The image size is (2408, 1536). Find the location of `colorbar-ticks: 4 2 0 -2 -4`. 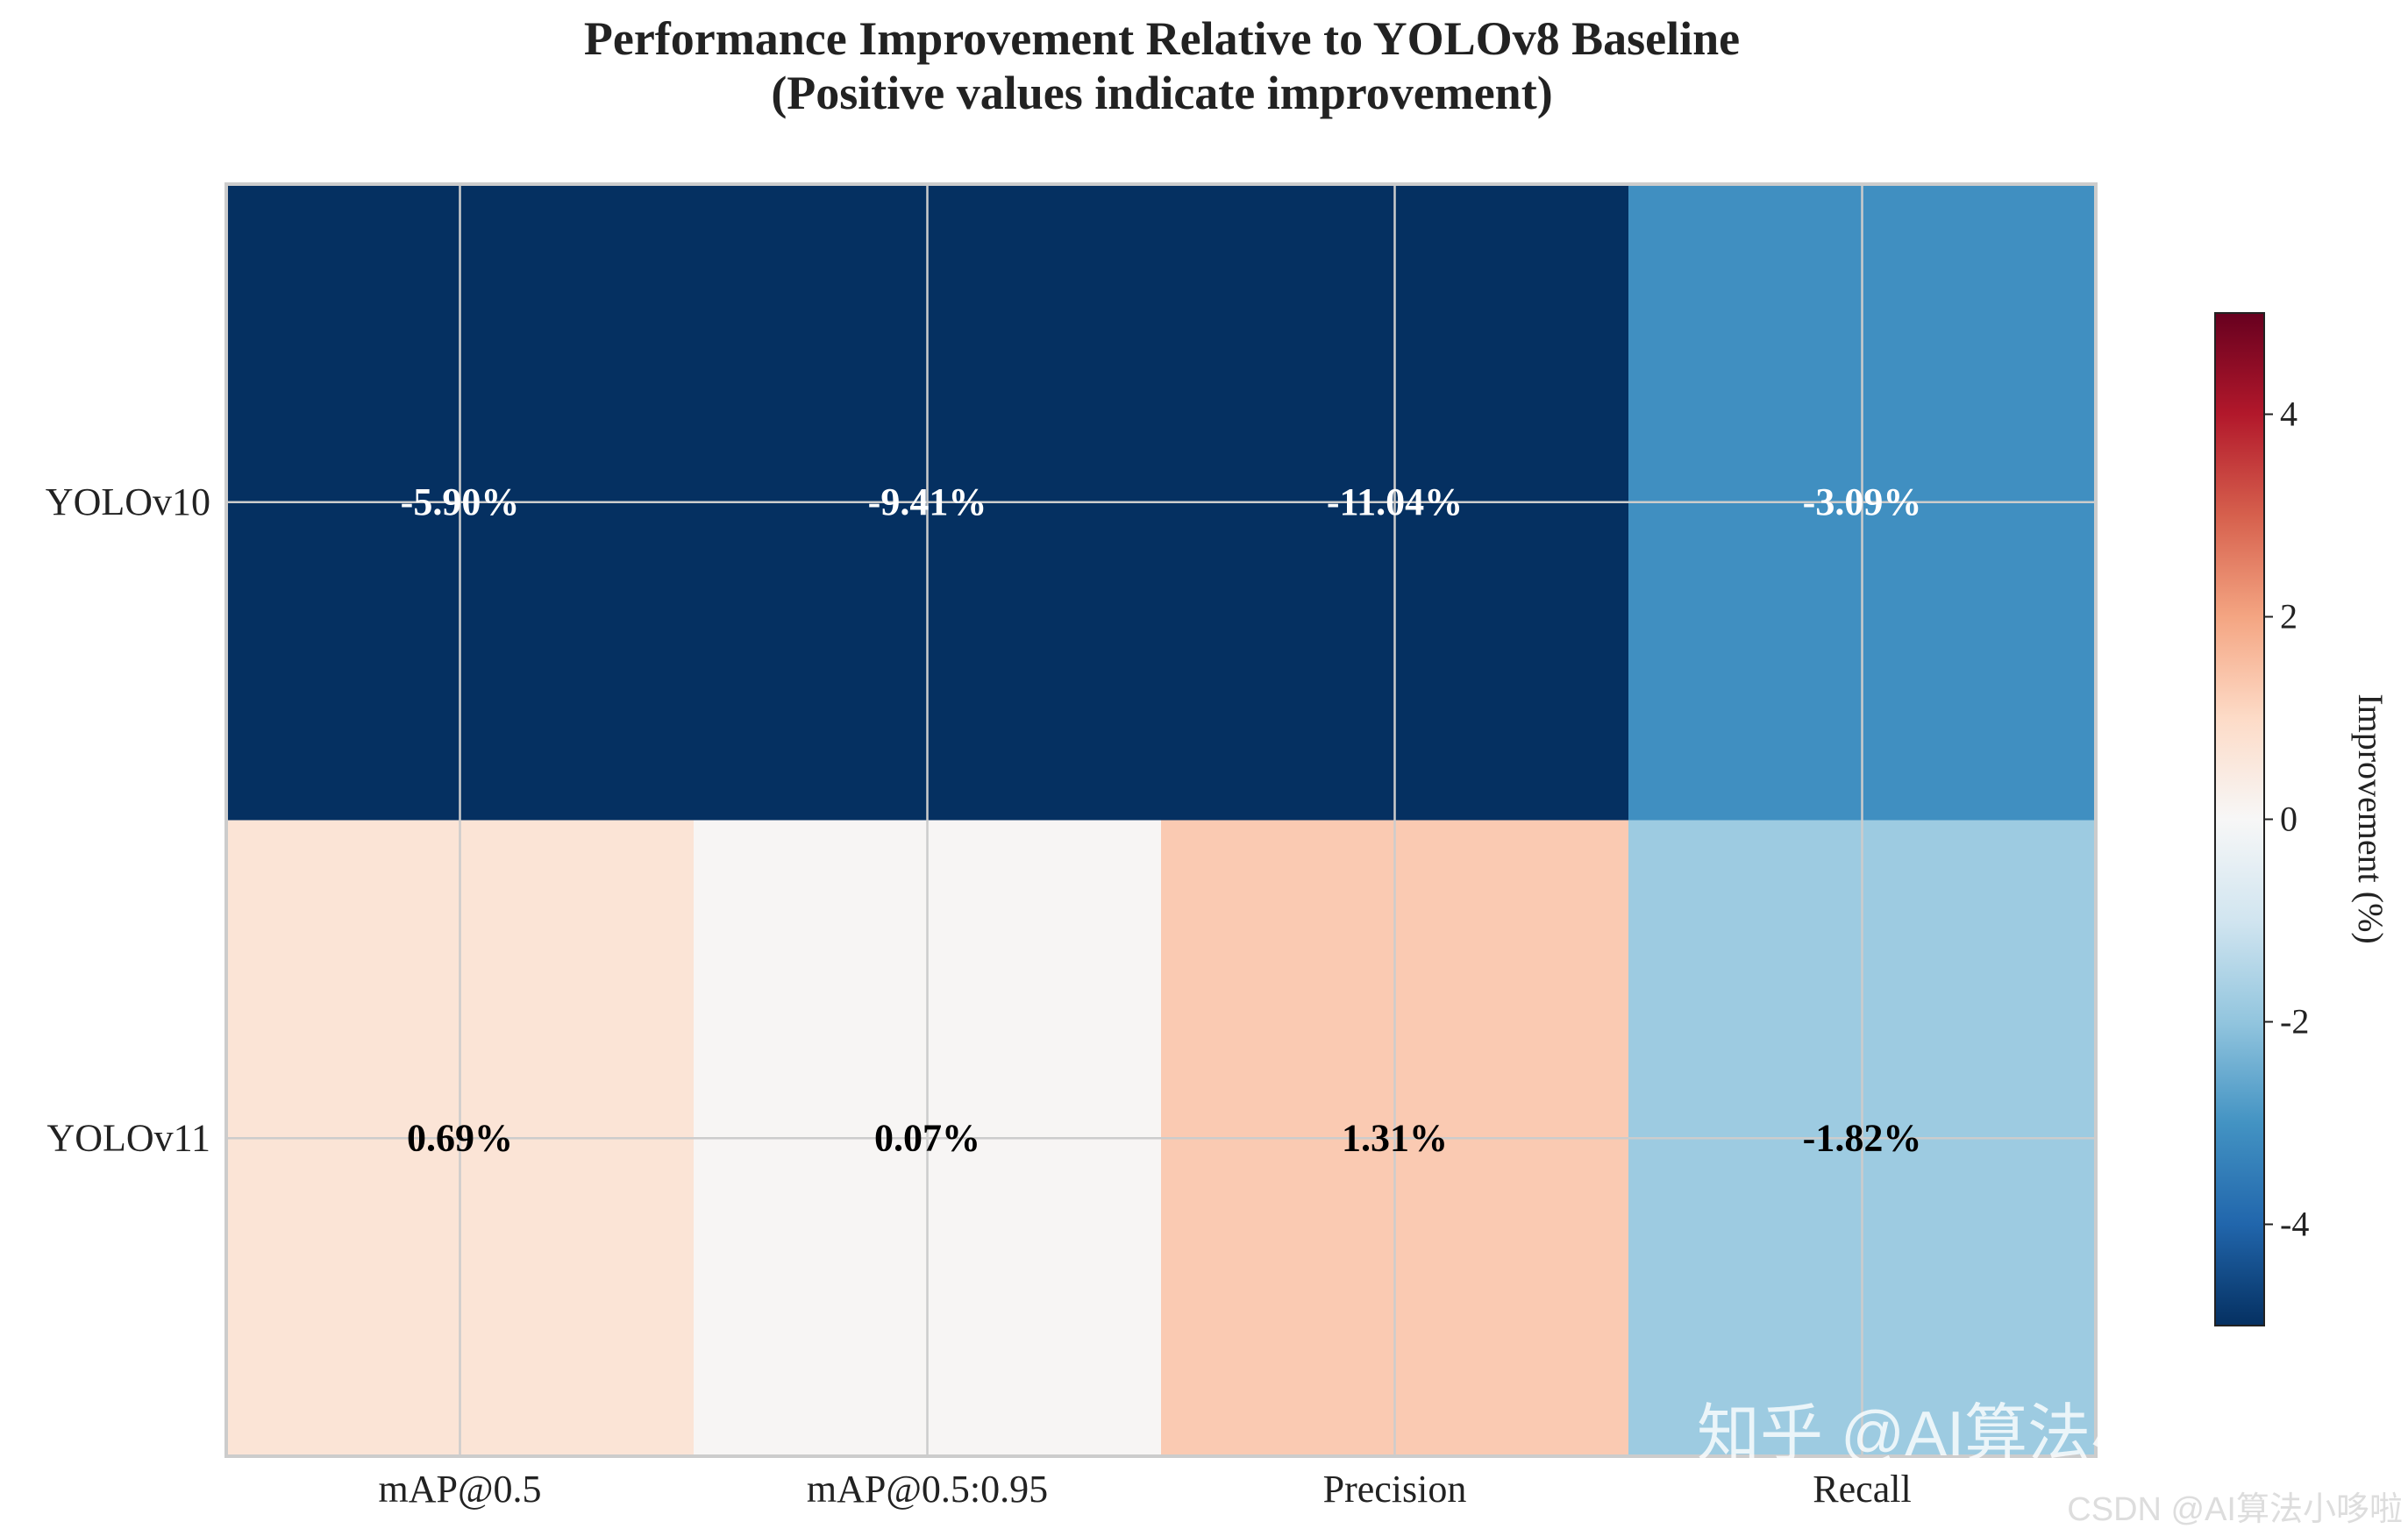

colorbar-ticks: 4 2 0 -2 -4 is located at coordinates (2286, 819).